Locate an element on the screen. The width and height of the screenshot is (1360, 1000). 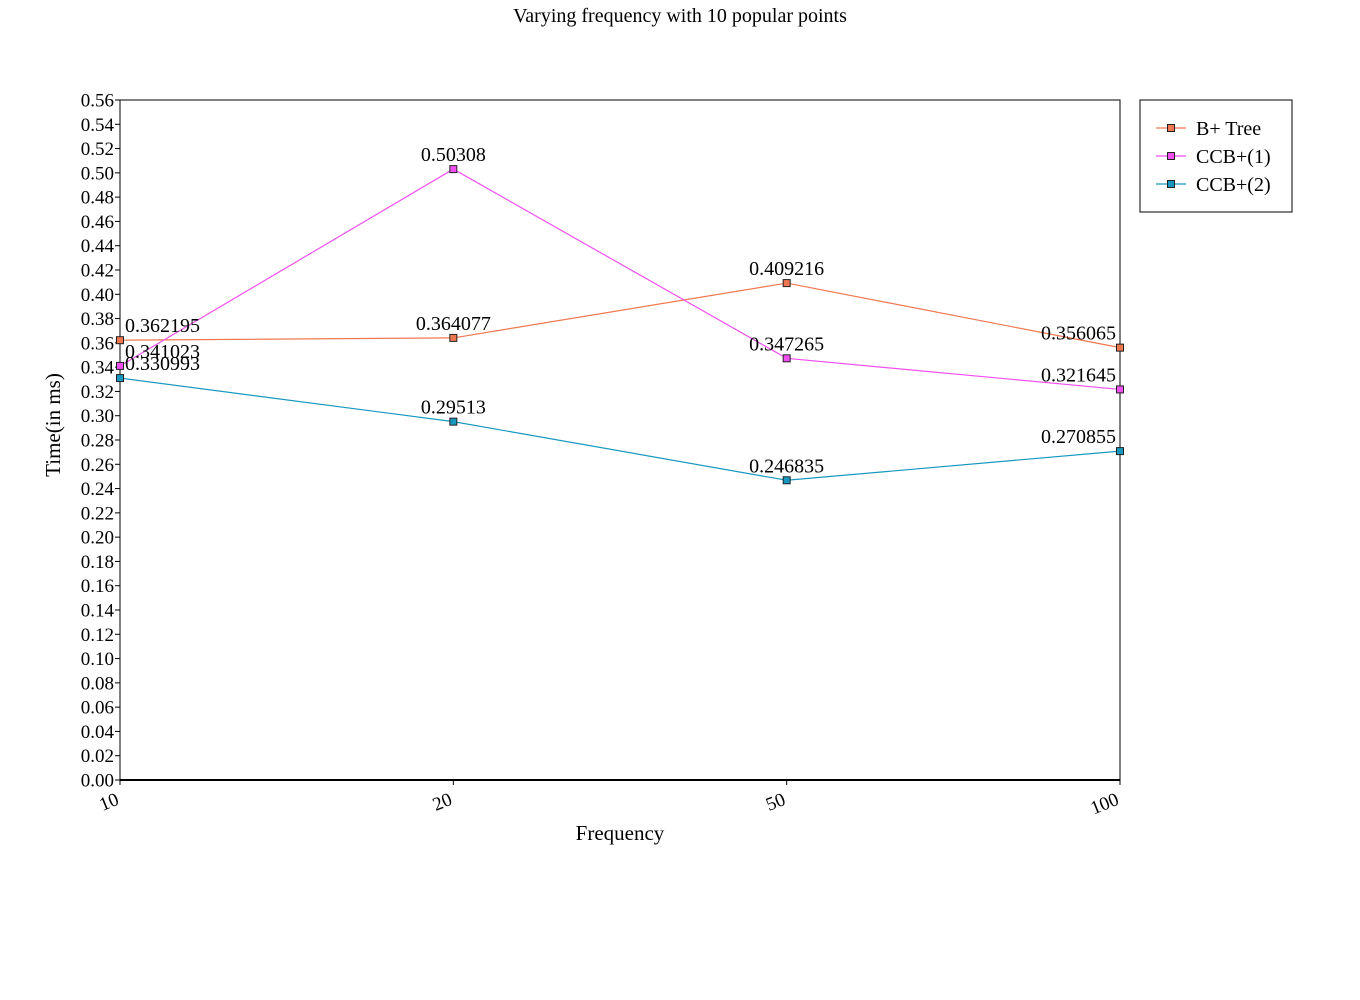
y-tick-label: 0.28 is located at coordinates (97, 441).